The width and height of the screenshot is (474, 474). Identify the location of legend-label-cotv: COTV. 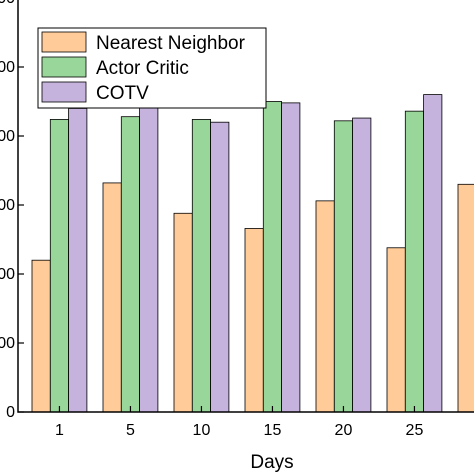
(122, 93).